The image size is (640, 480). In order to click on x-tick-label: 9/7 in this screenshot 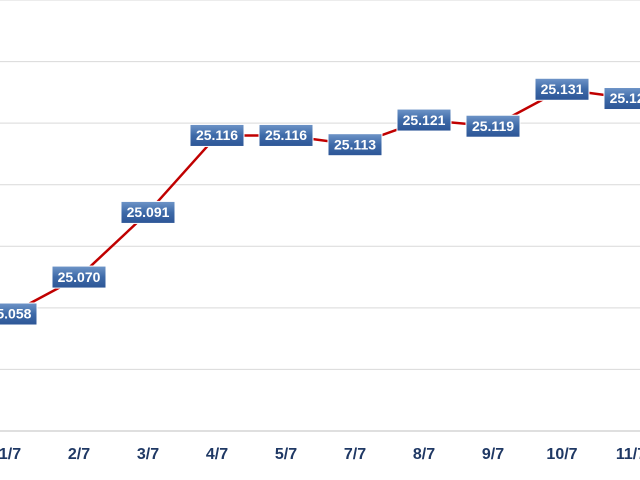, I will do `click(493, 454)`.